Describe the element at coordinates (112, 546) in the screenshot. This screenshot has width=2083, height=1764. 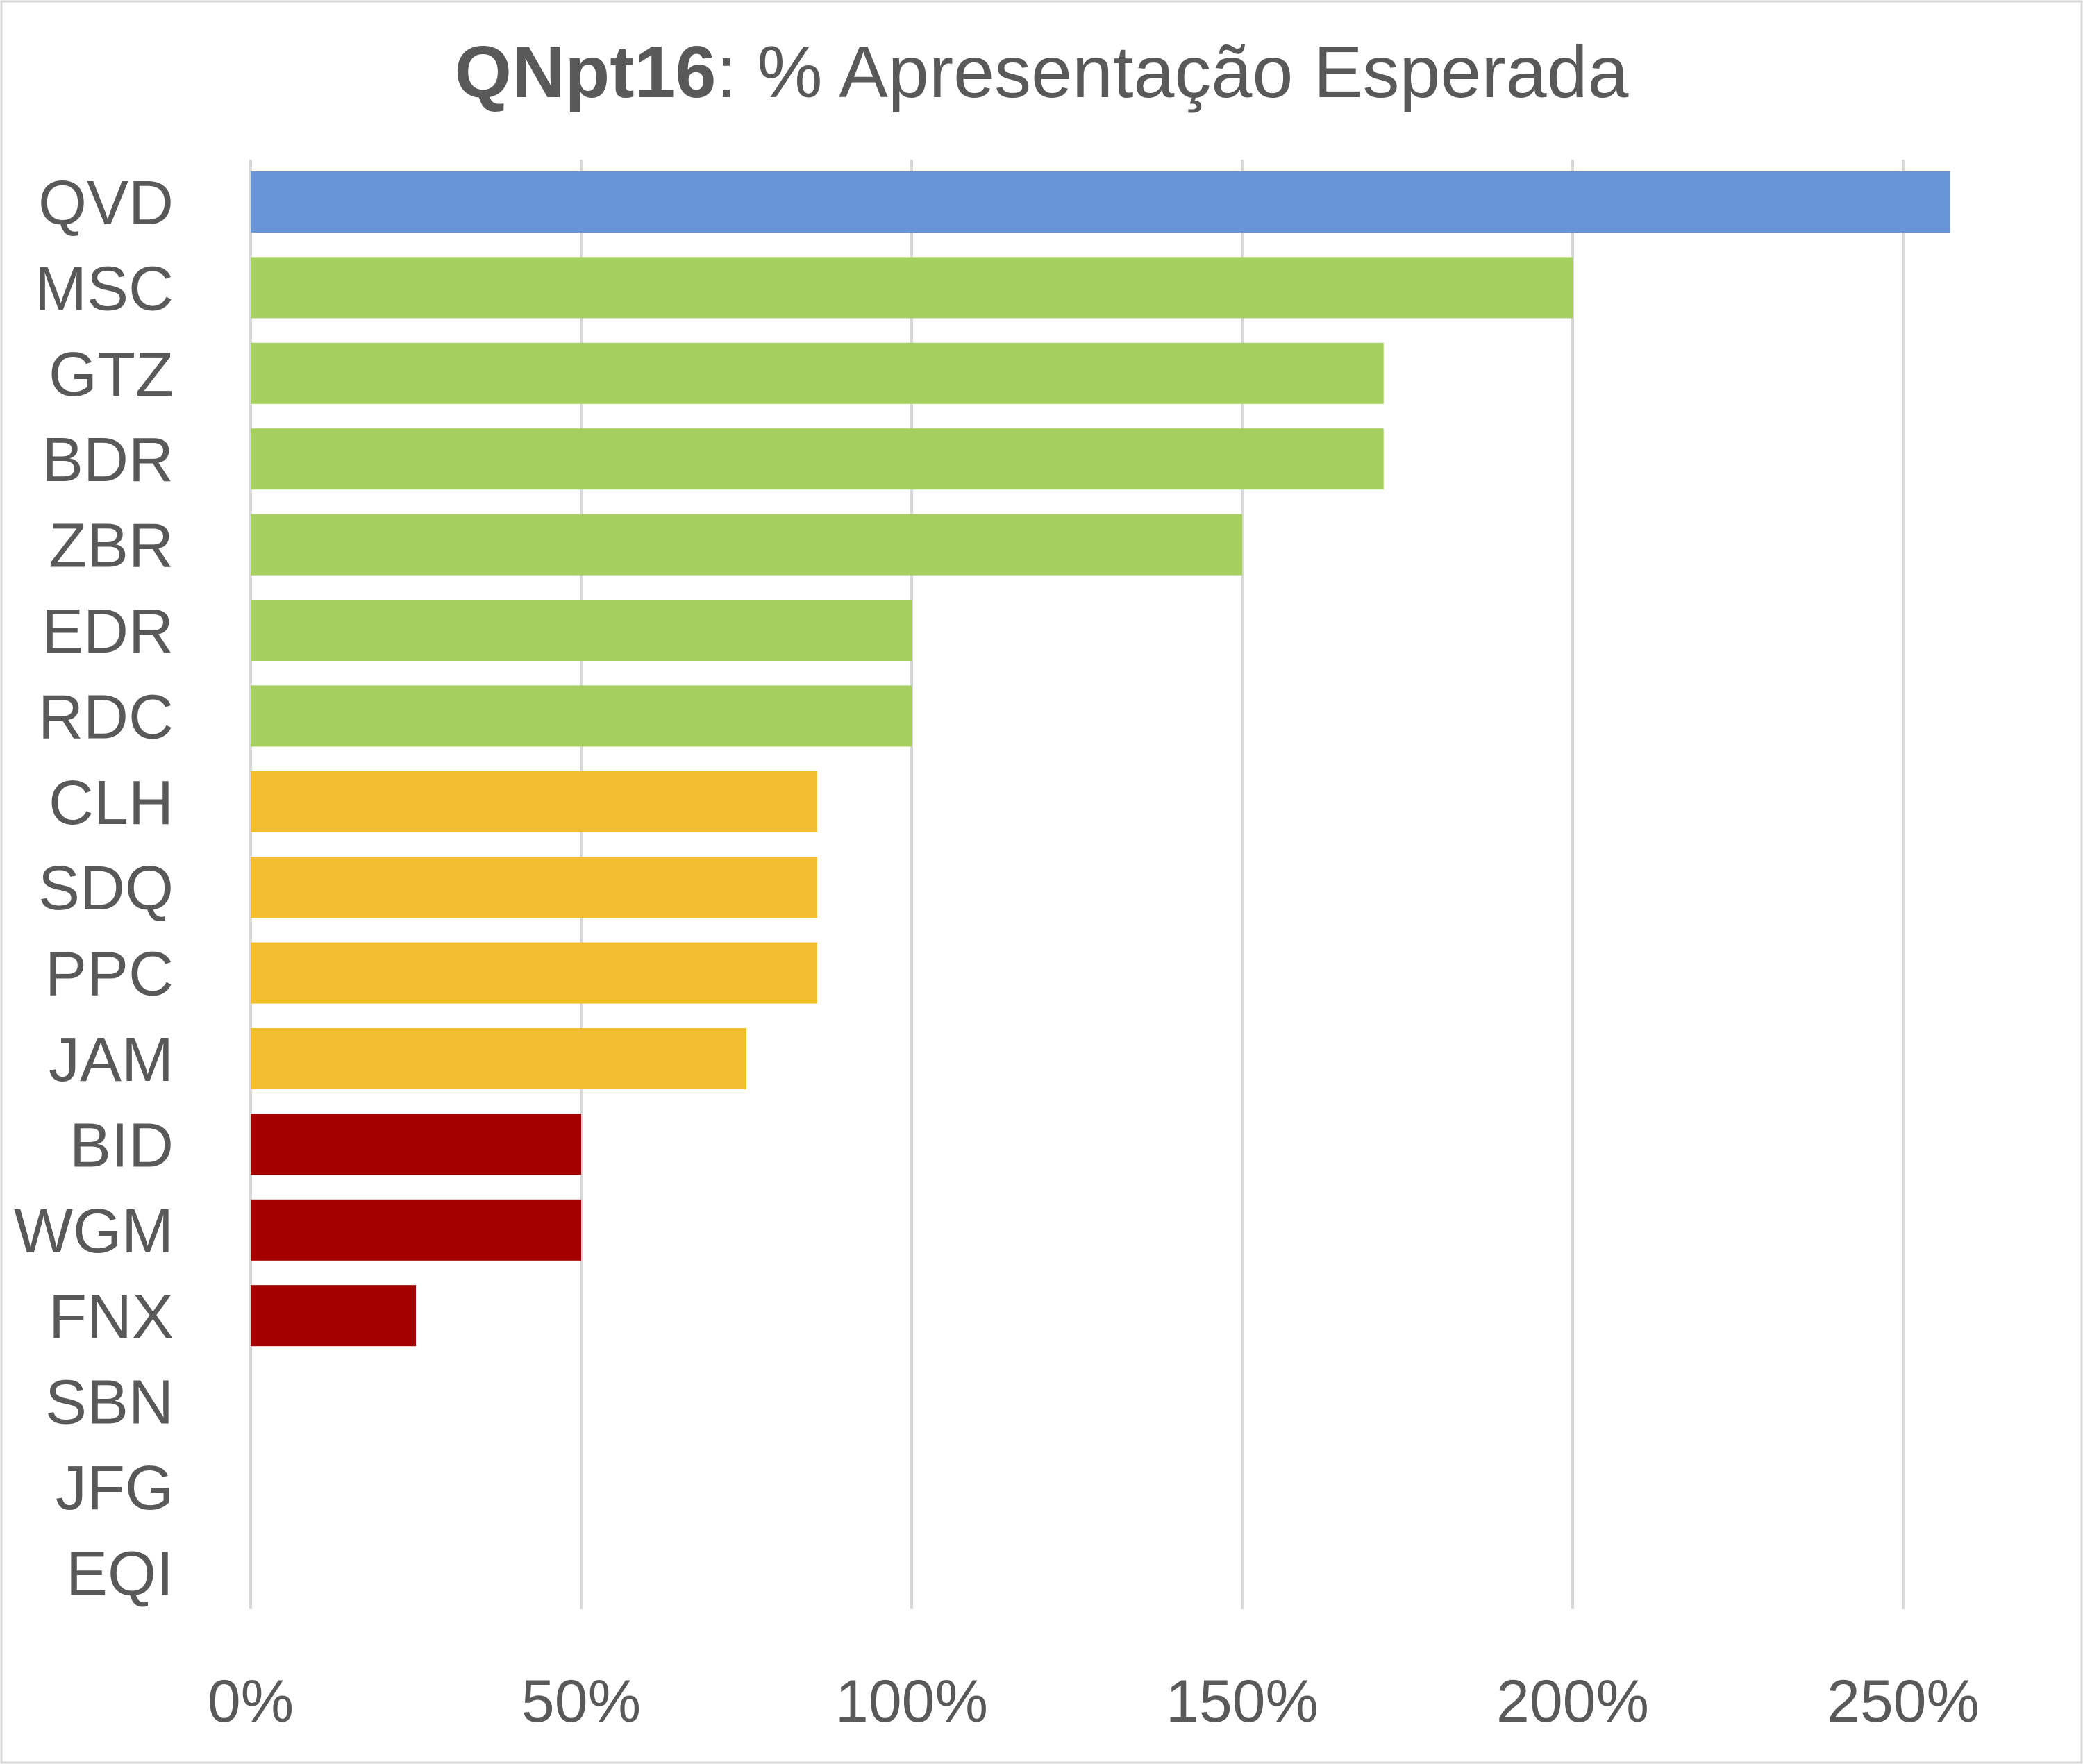
I see `y-category-label: ZBR` at that location.